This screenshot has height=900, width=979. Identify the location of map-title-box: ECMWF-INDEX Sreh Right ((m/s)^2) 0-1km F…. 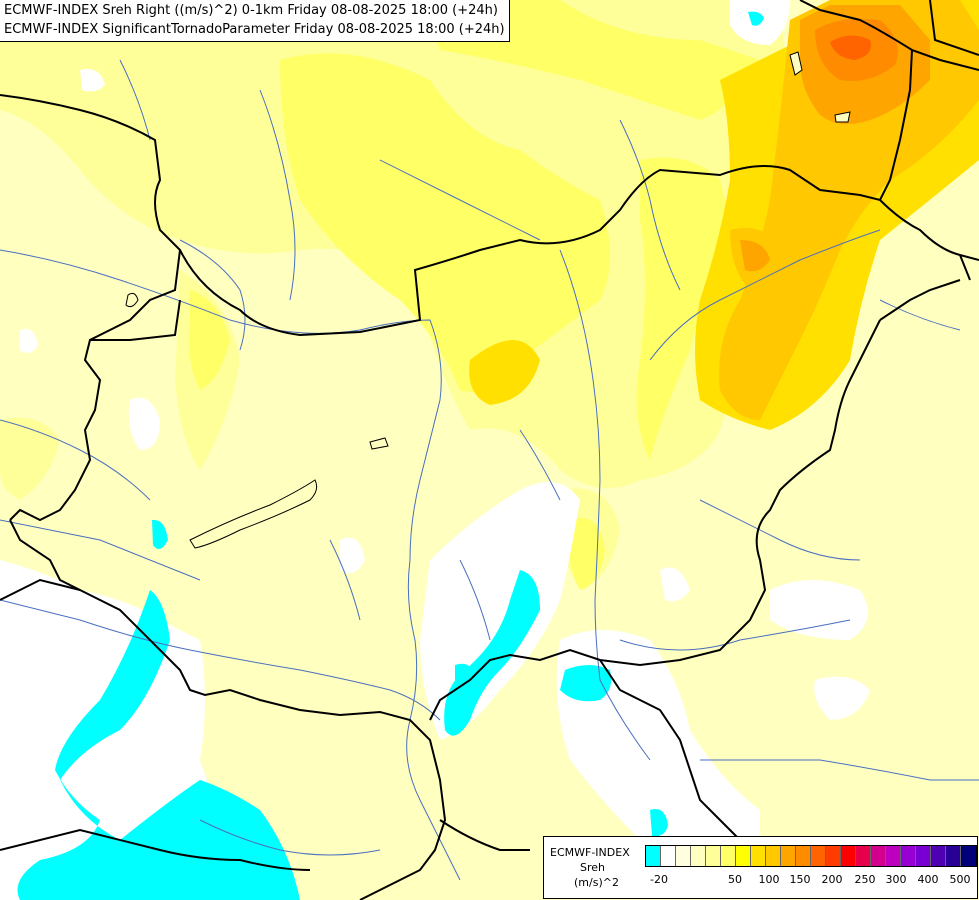
(255, 21).